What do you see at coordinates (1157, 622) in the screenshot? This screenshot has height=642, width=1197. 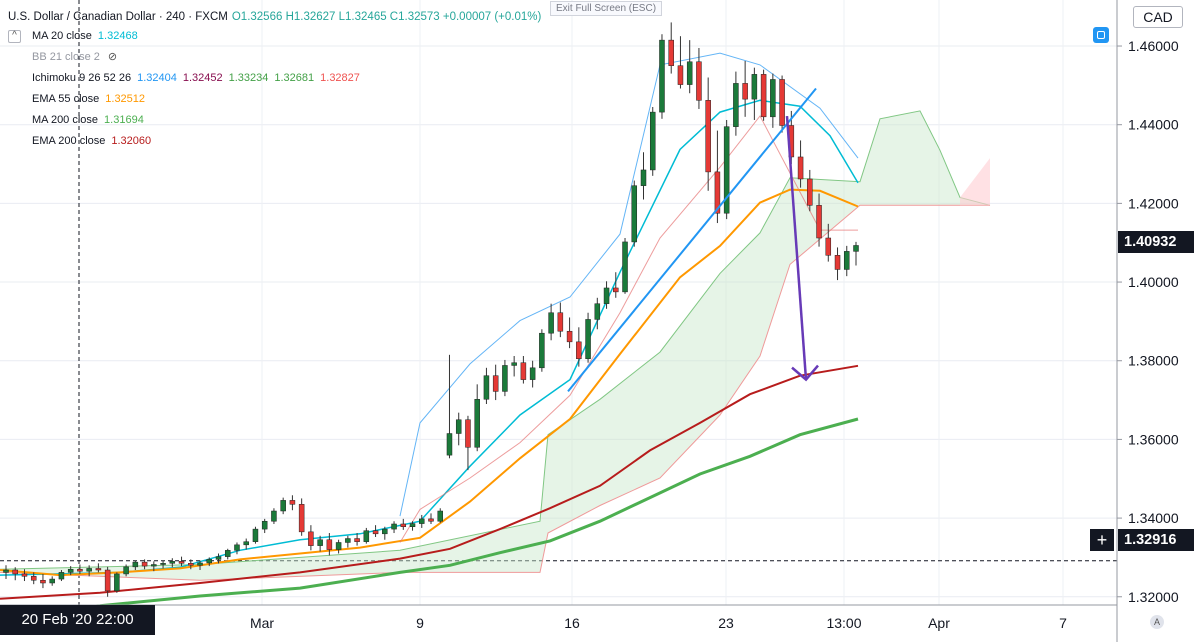 I see `auto-scale-icon: A` at bounding box center [1157, 622].